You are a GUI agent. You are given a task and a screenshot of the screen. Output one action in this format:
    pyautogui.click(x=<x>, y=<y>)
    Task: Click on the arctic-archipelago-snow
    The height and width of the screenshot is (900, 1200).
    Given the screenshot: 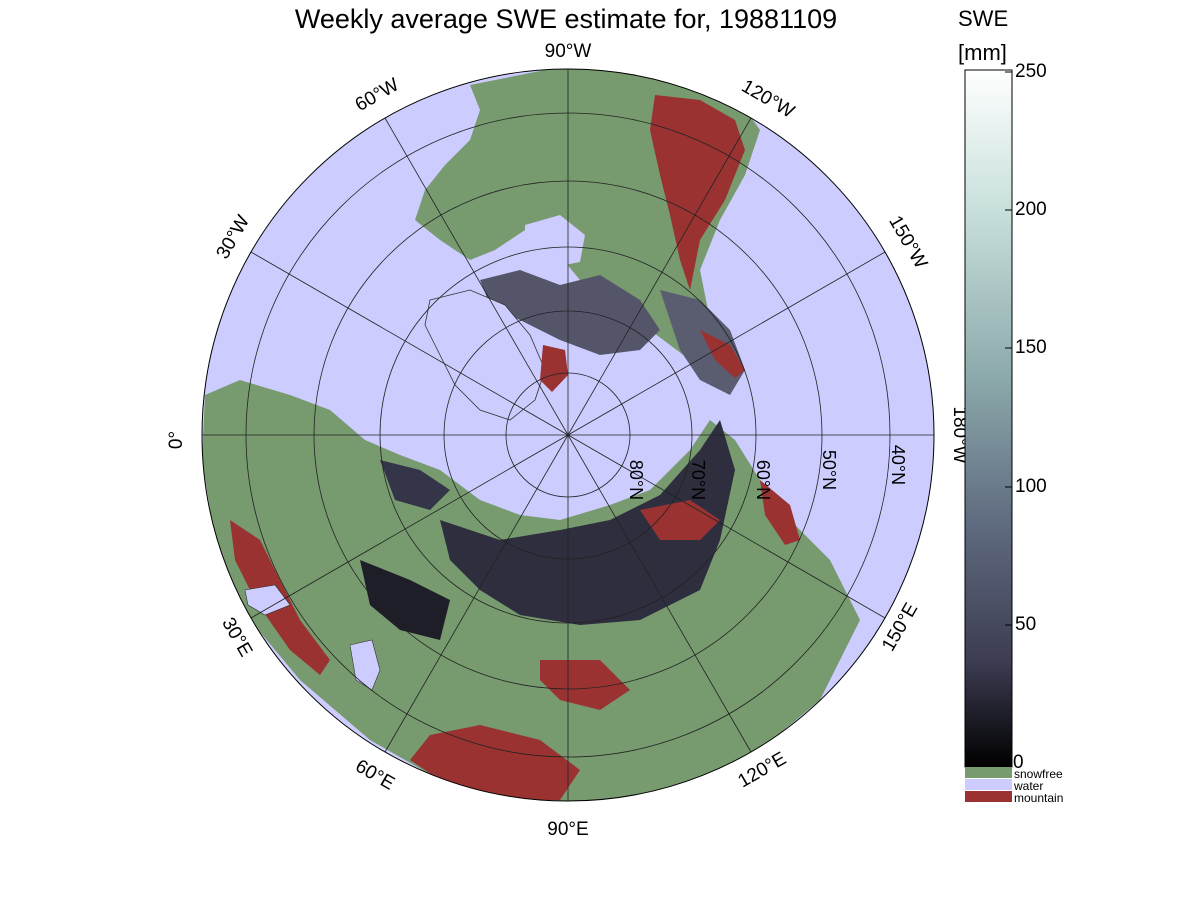 What is the action you would take?
    pyautogui.click(x=570, y=312)
    